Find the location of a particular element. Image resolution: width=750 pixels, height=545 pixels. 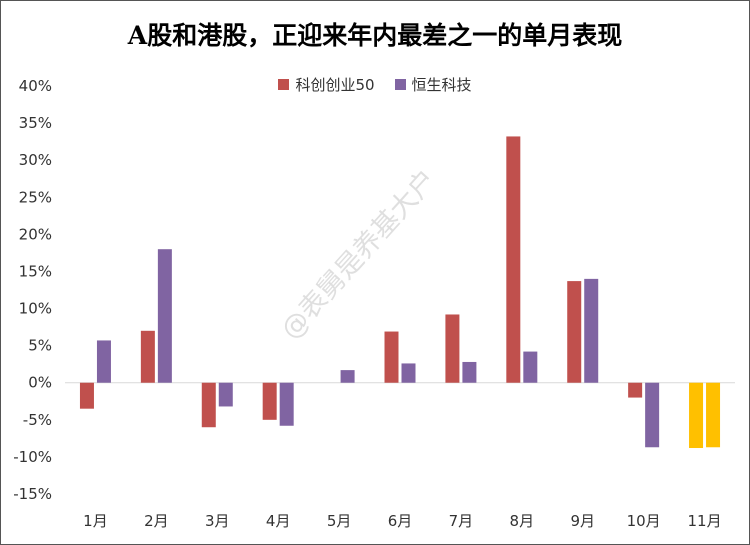

x-tick-label: 5月 is located at coordinates (339, 521).